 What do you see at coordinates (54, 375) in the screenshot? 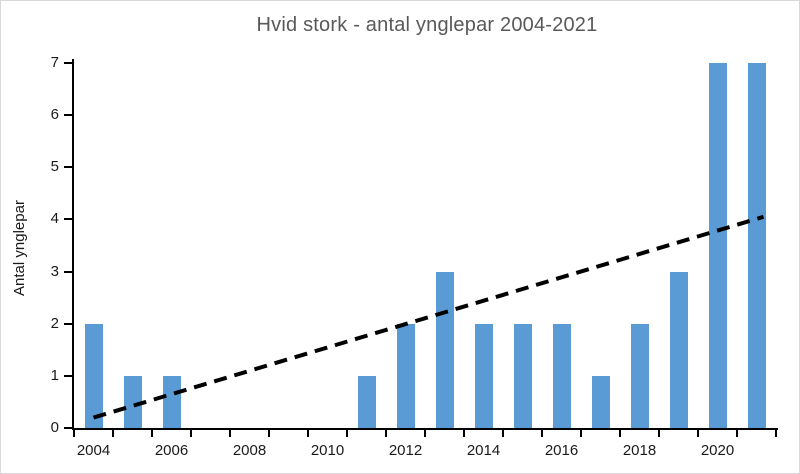
I see `y-tick-label-1: 1` at bounding box center [54, 375].